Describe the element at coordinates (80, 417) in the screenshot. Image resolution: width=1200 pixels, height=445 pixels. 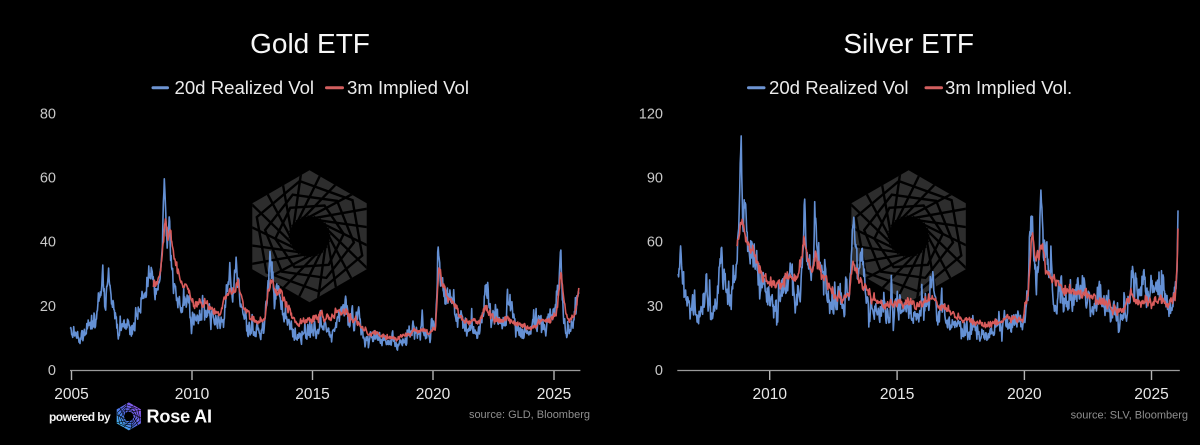
I see `svg-text: powered by` at that location.